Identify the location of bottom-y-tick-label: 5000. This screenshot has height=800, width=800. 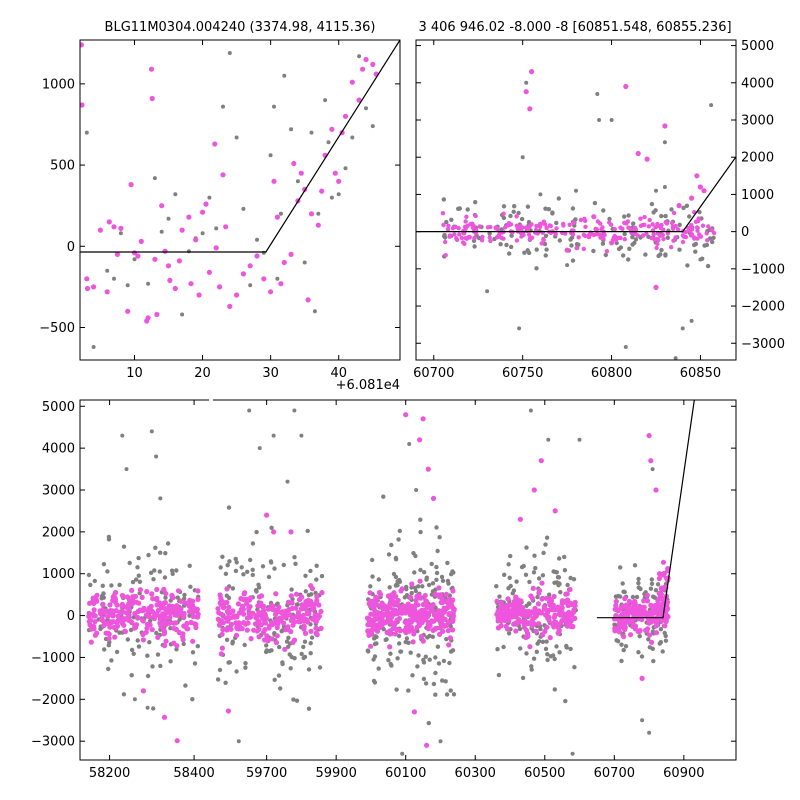
(58, 407).